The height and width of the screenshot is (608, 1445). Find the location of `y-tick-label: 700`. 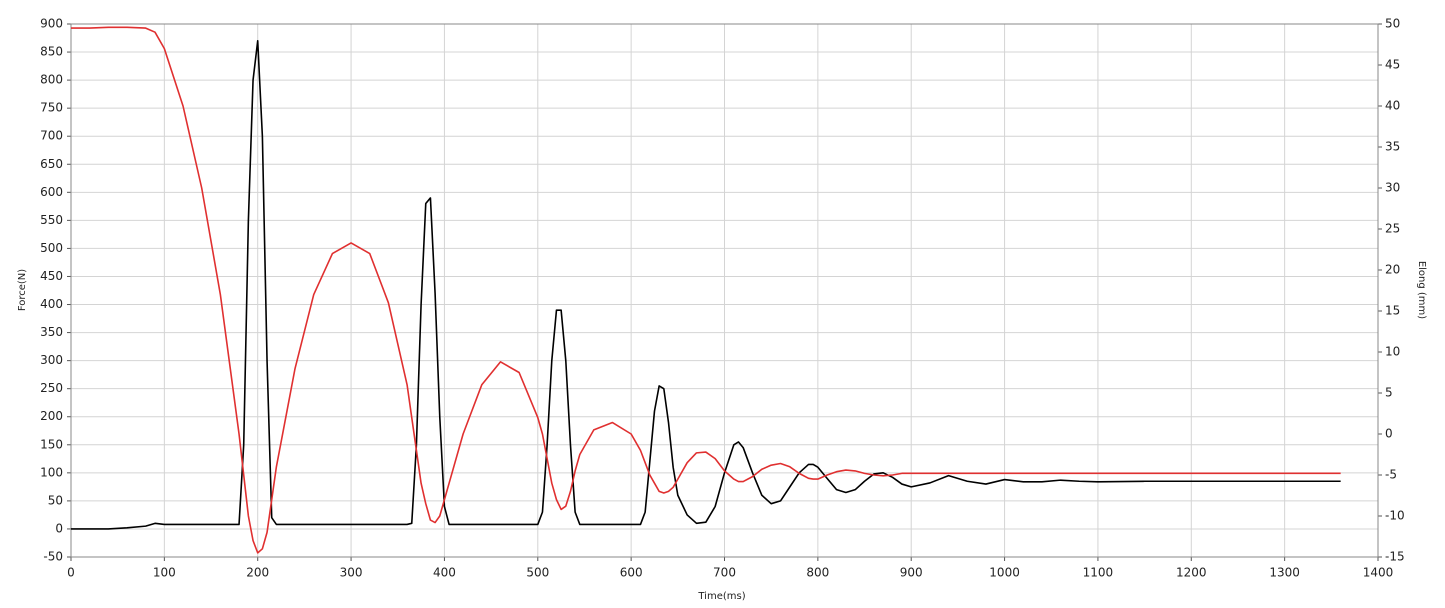

y-tick-label: 700 is located at coordinates (51, 136).